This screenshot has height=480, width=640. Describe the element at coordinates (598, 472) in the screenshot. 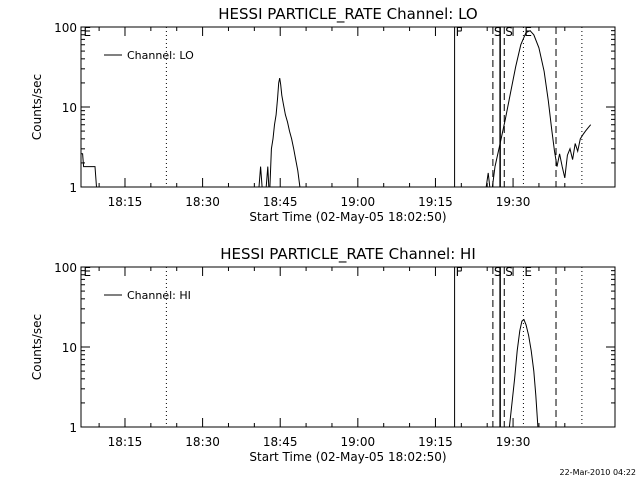

I see `timestamp-footer: 22-Mar-2010 04:22` at that location.